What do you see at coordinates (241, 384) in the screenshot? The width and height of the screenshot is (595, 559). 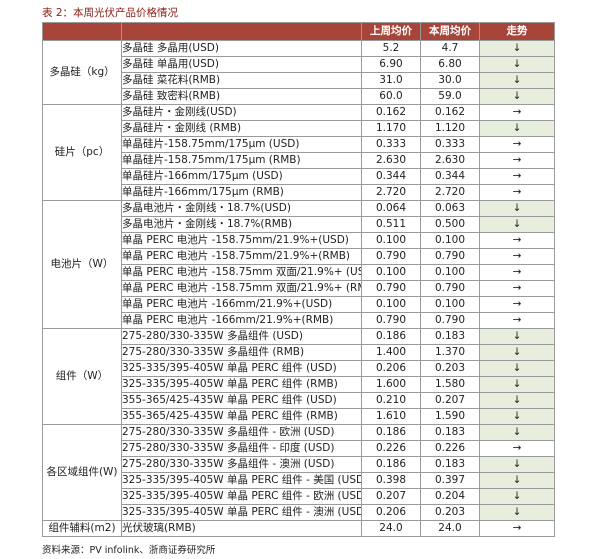 I see `item-cell: 325-335/395-405W 单晶 PERC 组件 (RMB)` at bounding box center [241, 384].